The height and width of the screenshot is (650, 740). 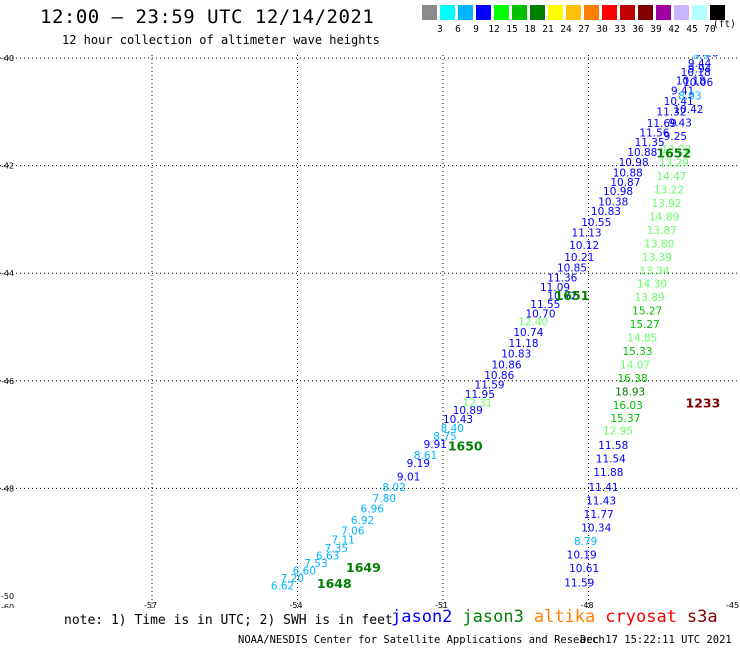 I want to click on satellite-s3a: s3a, so click(x=702, y=617).